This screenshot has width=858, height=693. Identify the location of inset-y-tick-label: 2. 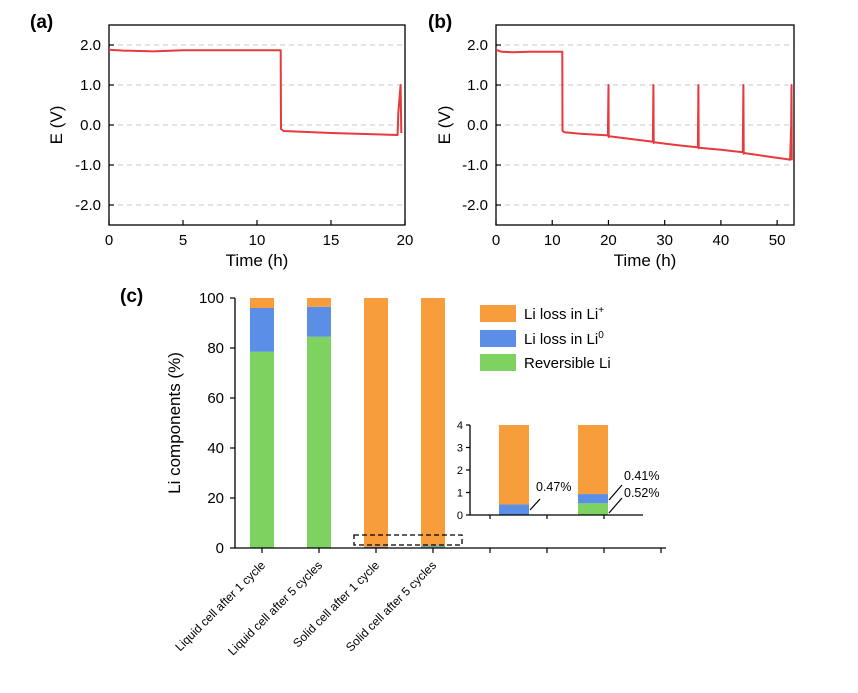
(460, 471).